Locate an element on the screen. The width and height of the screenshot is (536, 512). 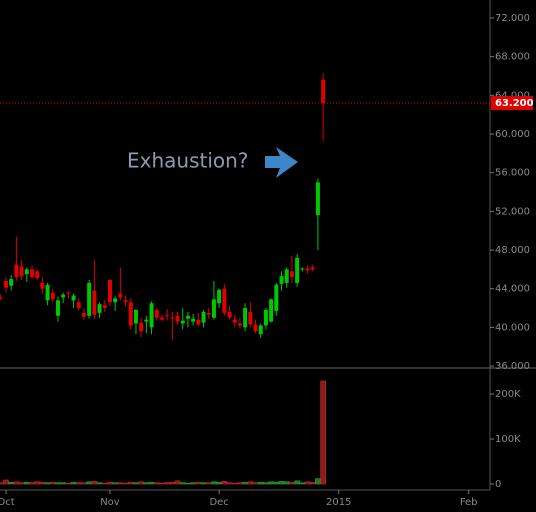
y-tick-label: 60.000 is located at coordinates (512, 134).